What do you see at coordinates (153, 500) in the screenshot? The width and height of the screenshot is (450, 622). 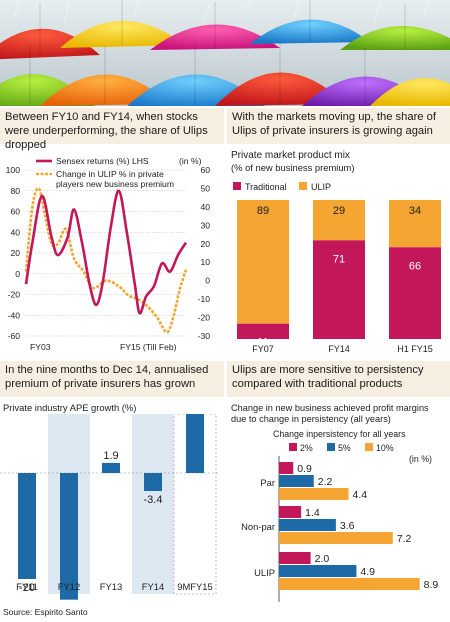 I see `c3-value-label: -3.4` at bounding box center [153, 500].